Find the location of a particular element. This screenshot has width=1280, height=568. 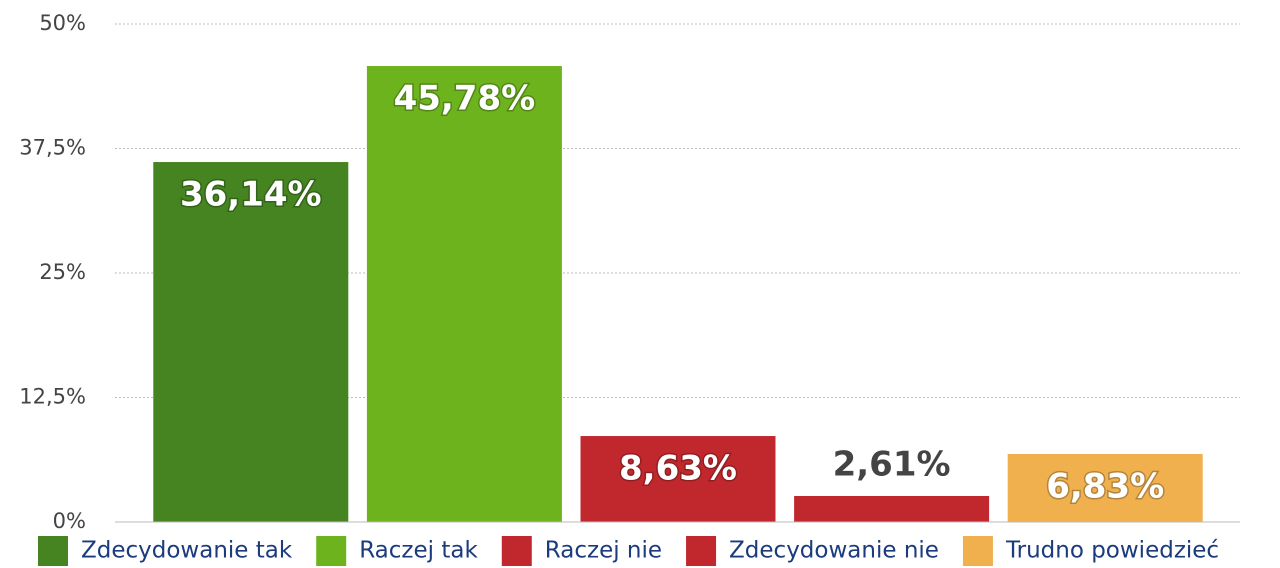

value-label: 36,14% is located at coordinates (251, 195).